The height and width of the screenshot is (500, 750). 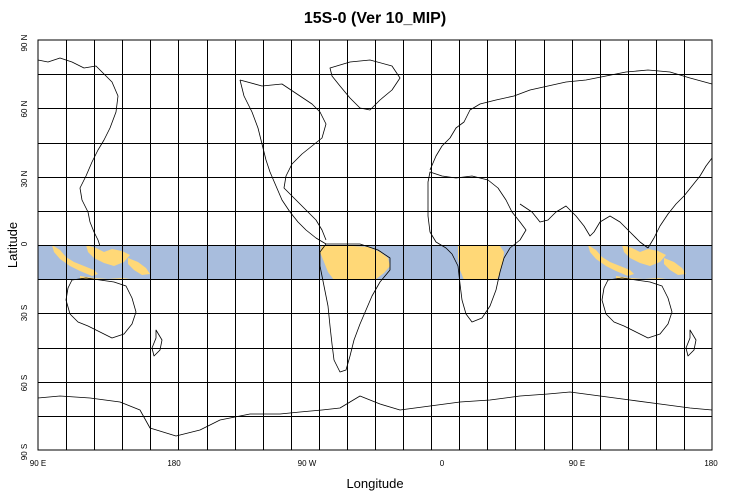 I want to click on coast-north-america-west, so click(x=283, y=162).